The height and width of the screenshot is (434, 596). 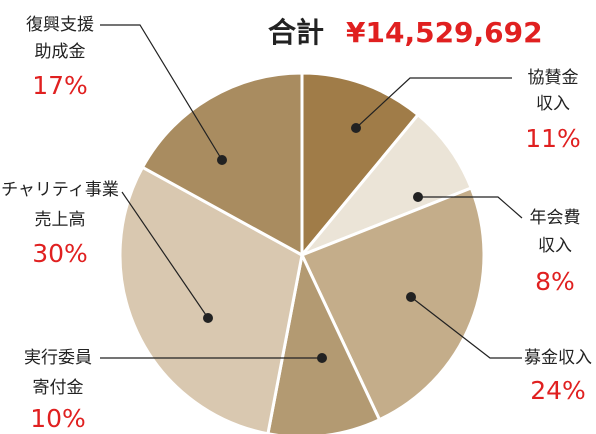 What do you see at coordinates (60, 25) in the screenshot?
I see `slice-label: 復興支援` at bounding box center [60, 25].